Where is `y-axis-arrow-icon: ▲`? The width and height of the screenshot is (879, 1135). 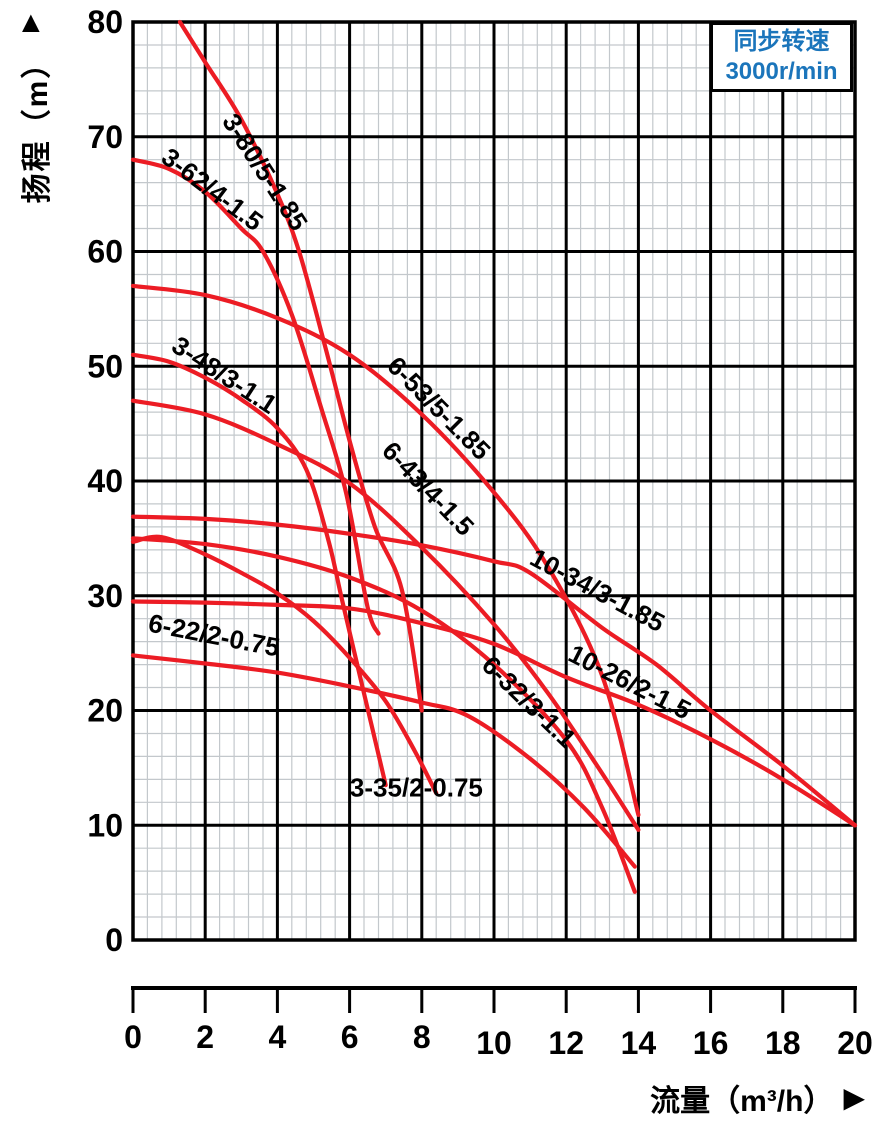
y-axis-arrow-icon: ▲ is located at coordinates (31, 22).